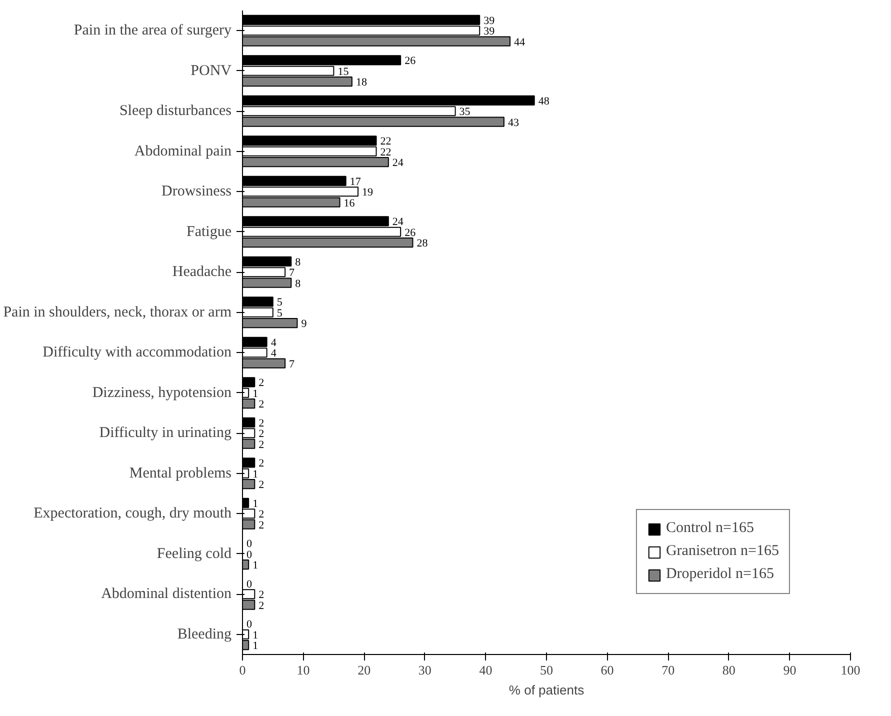  What do you see at coordinates (211, 70) in the screenshot?
I see `y-tick-label: PONV` at bounding box center [211, 70].